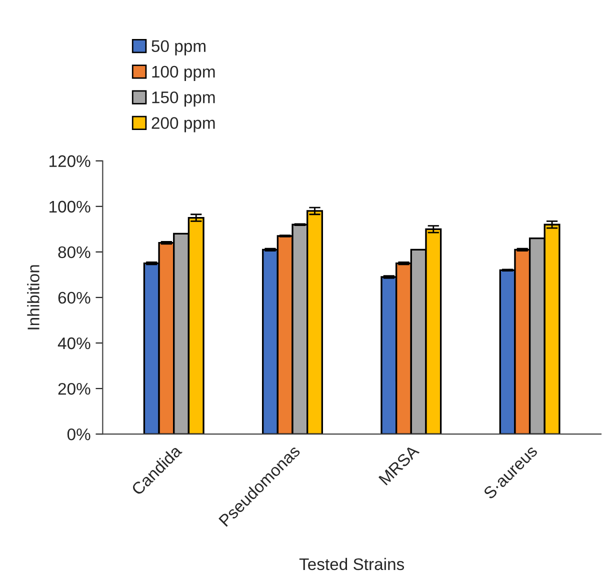  I want to click on legend-label: 100 ppm, so click(183, 73).